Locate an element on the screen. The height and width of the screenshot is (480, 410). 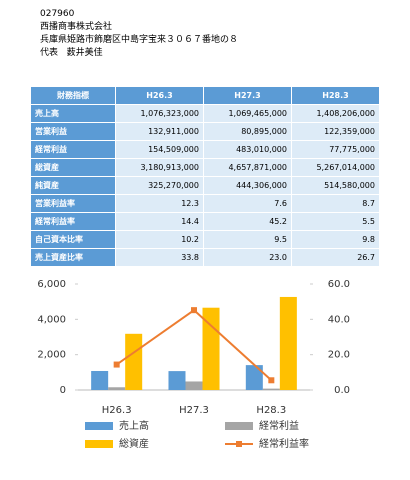
row-label: 総資産 is located at coordinates (73, 167).